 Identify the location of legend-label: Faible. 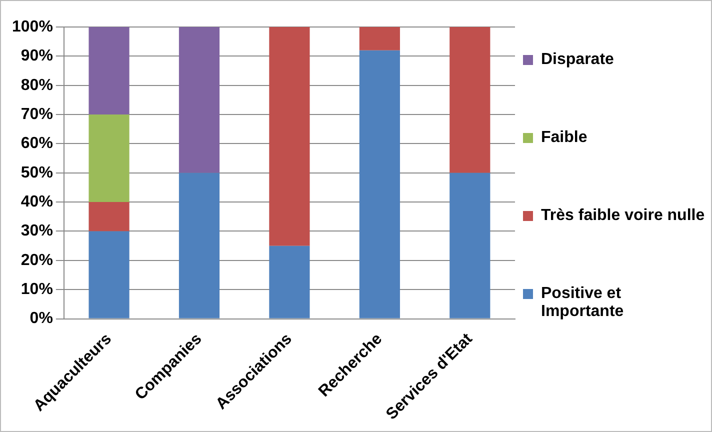
(564, 138).